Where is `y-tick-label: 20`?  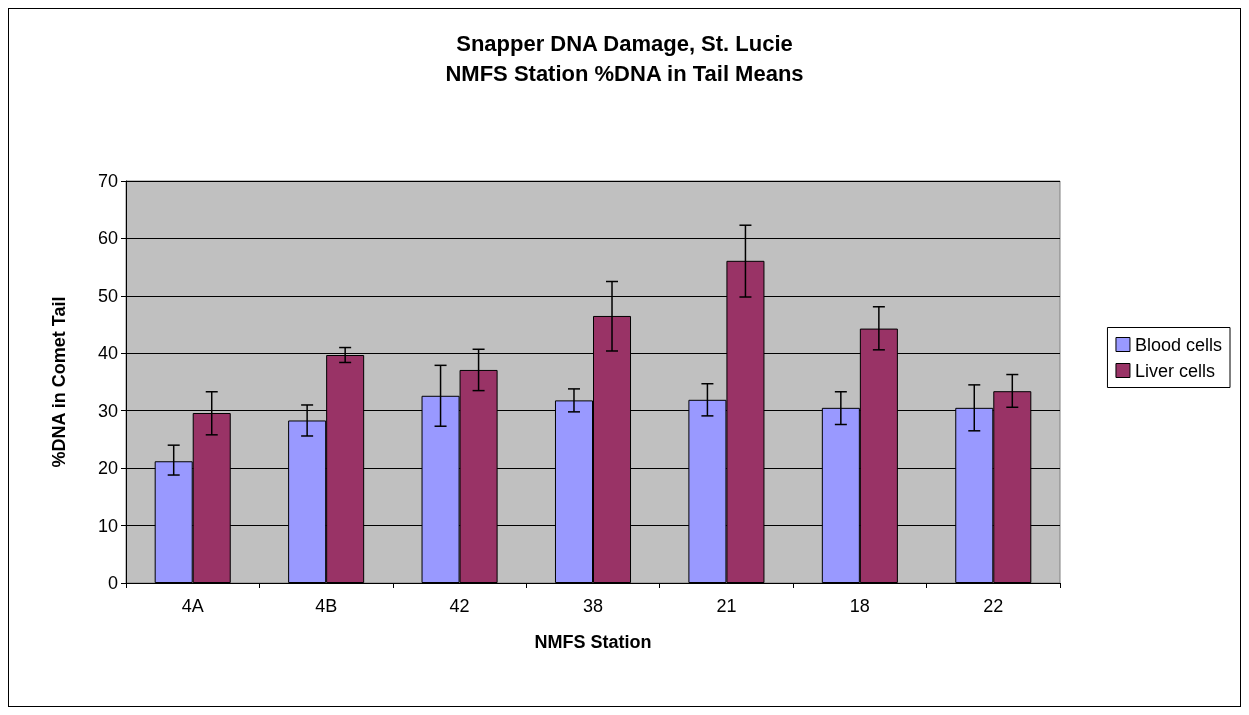
y-tick-label: 20 is located at coordinates (107, 468).